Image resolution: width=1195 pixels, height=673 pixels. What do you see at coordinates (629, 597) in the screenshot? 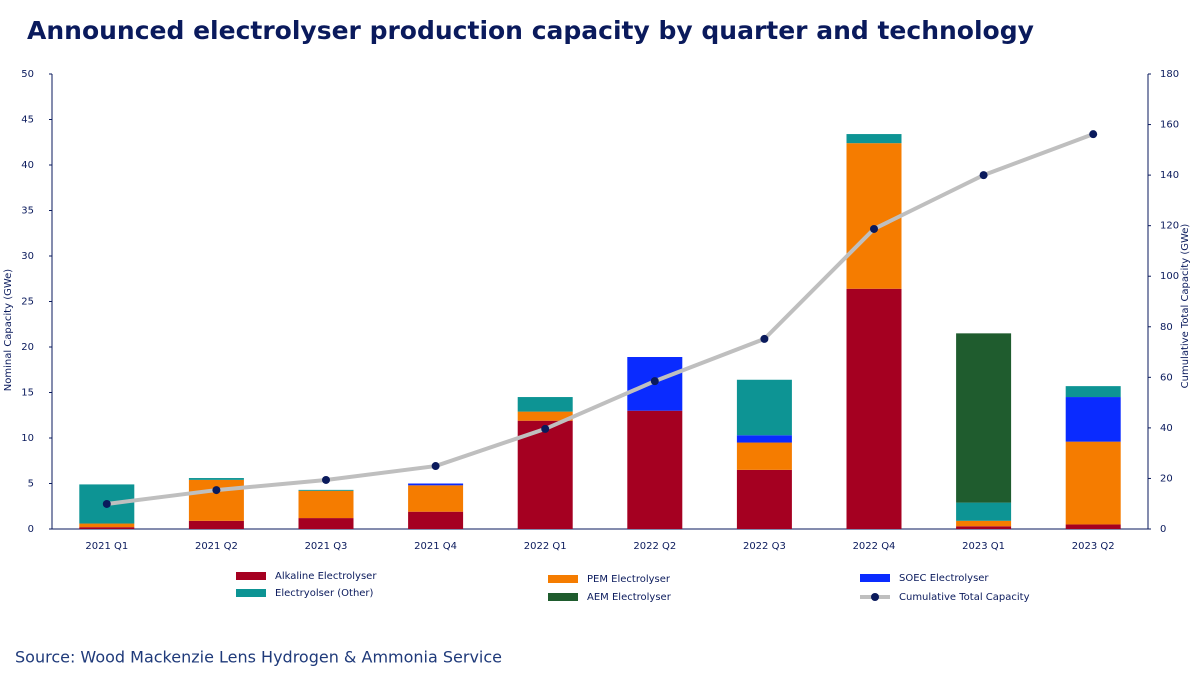
I see `legend-label: AEM Electrolyser` at bounding box center [629, 597].